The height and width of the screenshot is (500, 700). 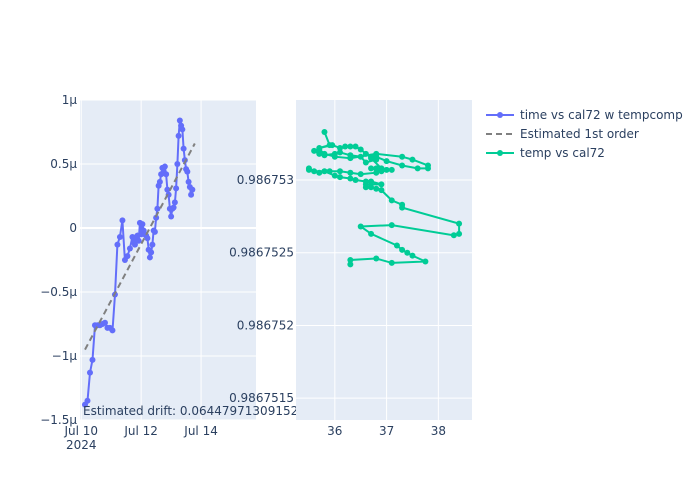 I want to click on left-x-tick-label: Jul 10, so click(x=80, y=431).